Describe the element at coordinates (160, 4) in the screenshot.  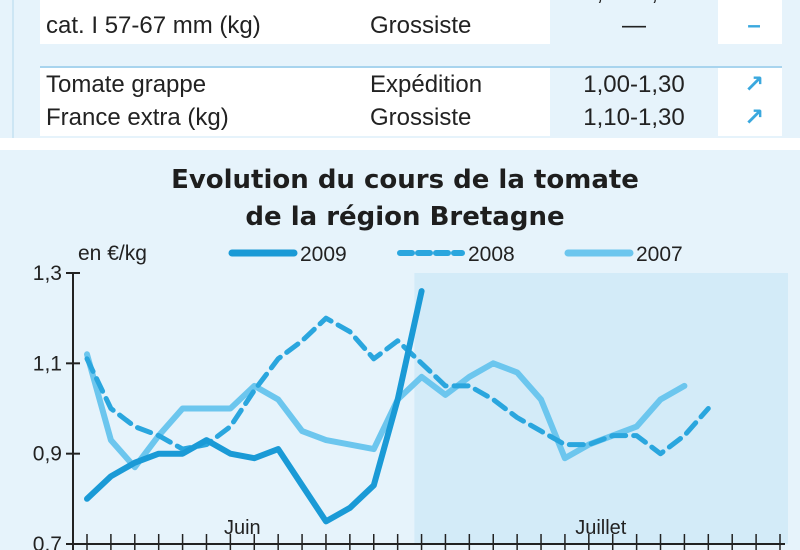
I see `product-name-line1: Tomate ronde France` at that location.